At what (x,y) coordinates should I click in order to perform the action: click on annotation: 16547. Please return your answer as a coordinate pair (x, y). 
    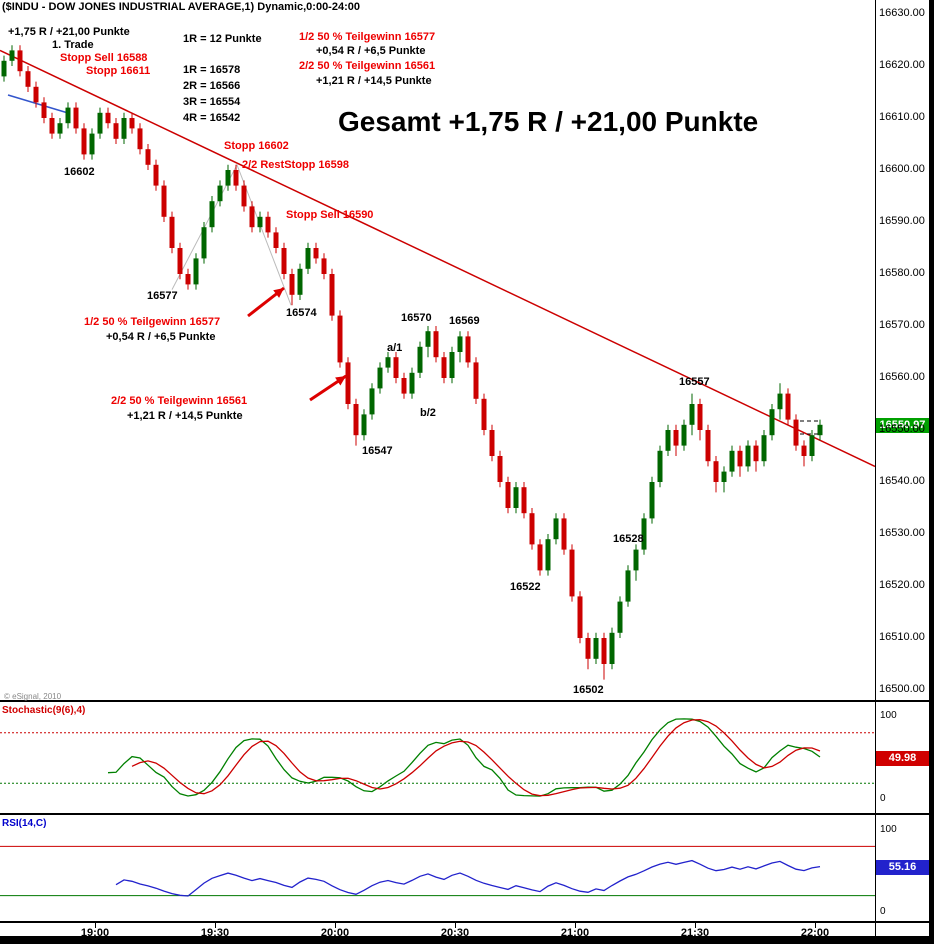
    Looking at the image, I should click on (377, 451).